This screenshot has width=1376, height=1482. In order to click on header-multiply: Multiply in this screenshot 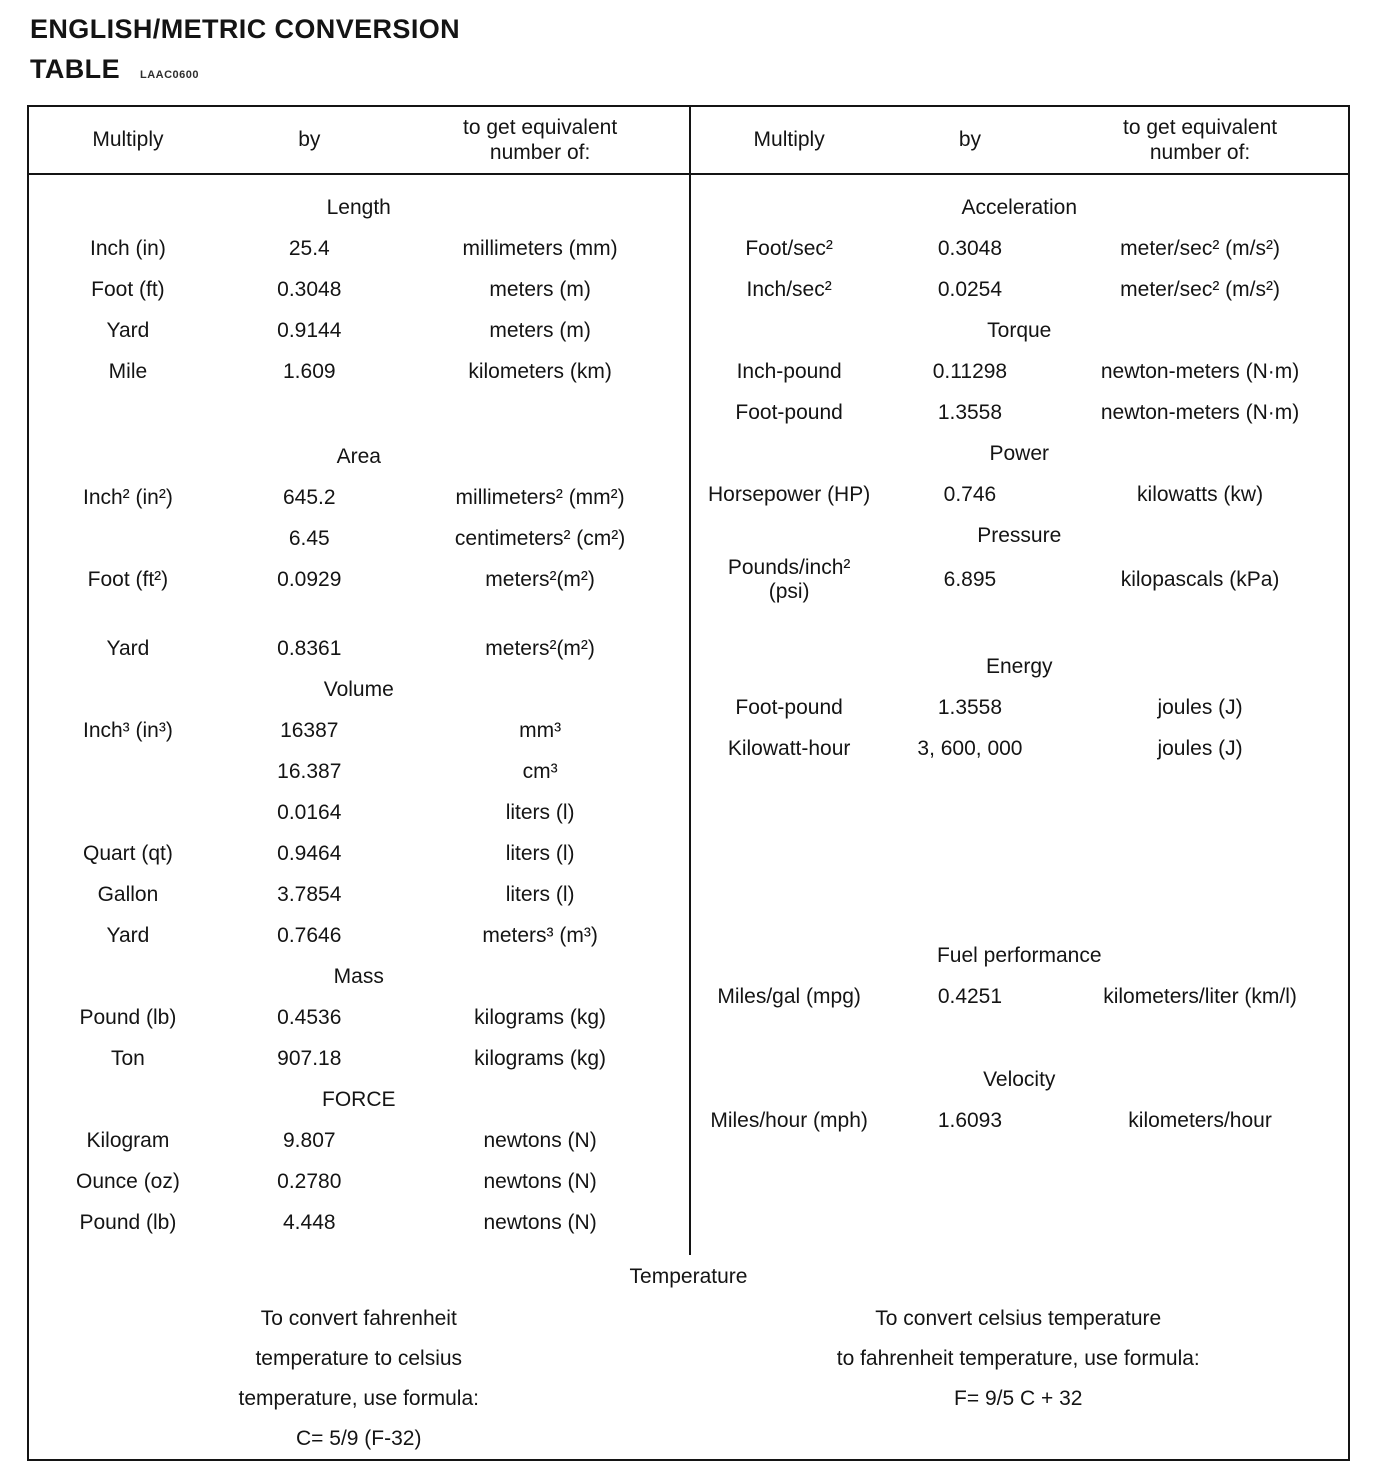, I will do `click(789, 140)`.